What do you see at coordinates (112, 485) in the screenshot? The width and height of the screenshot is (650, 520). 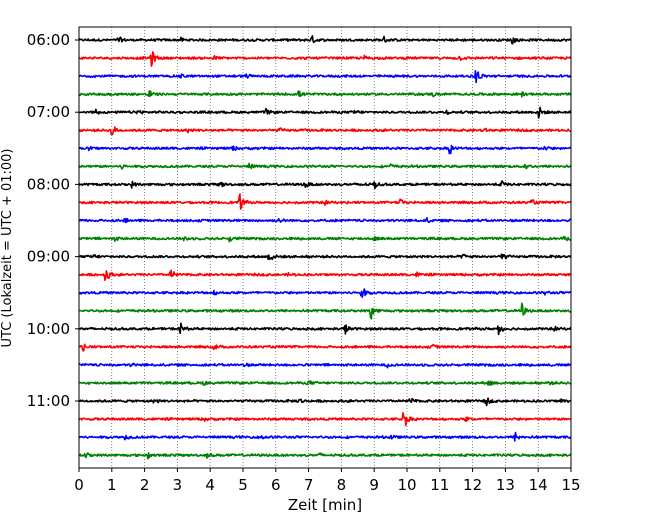 I see `x-tick-label: 1` at bounding box center [112, 485].